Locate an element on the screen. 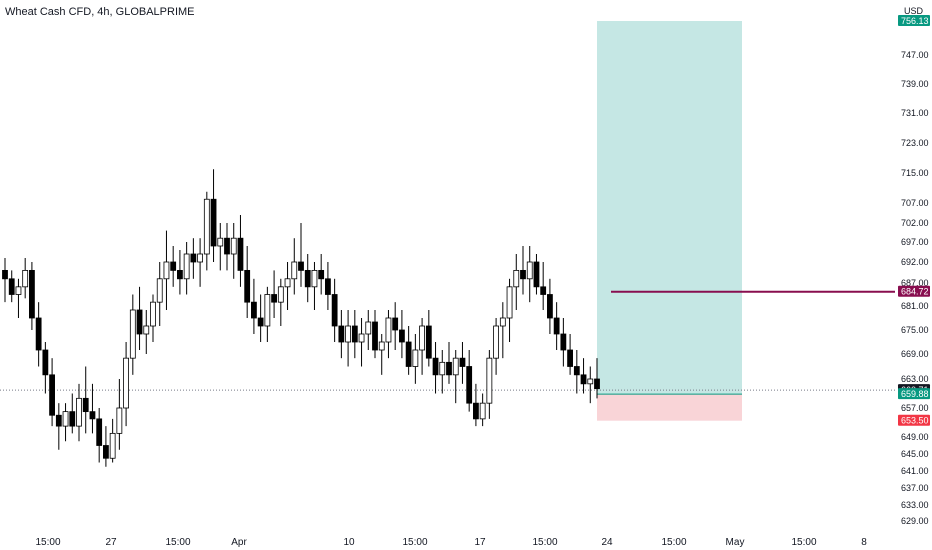 The height and width of the screenshot is (550, 932). time-tick-label: 27 is located at coordinates (111, 542).